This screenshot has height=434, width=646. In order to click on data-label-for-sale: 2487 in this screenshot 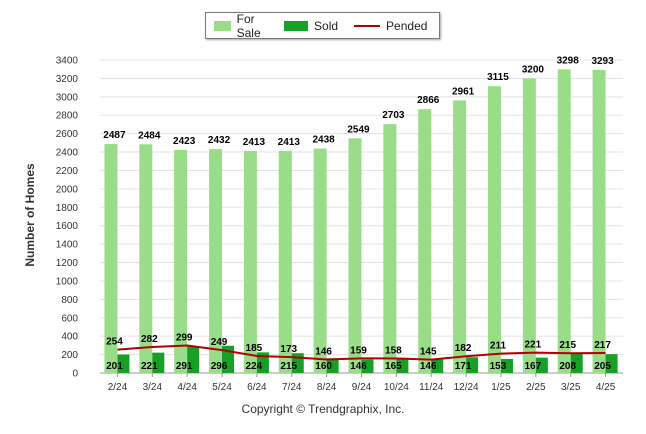, I will do `click(114, 135)`.